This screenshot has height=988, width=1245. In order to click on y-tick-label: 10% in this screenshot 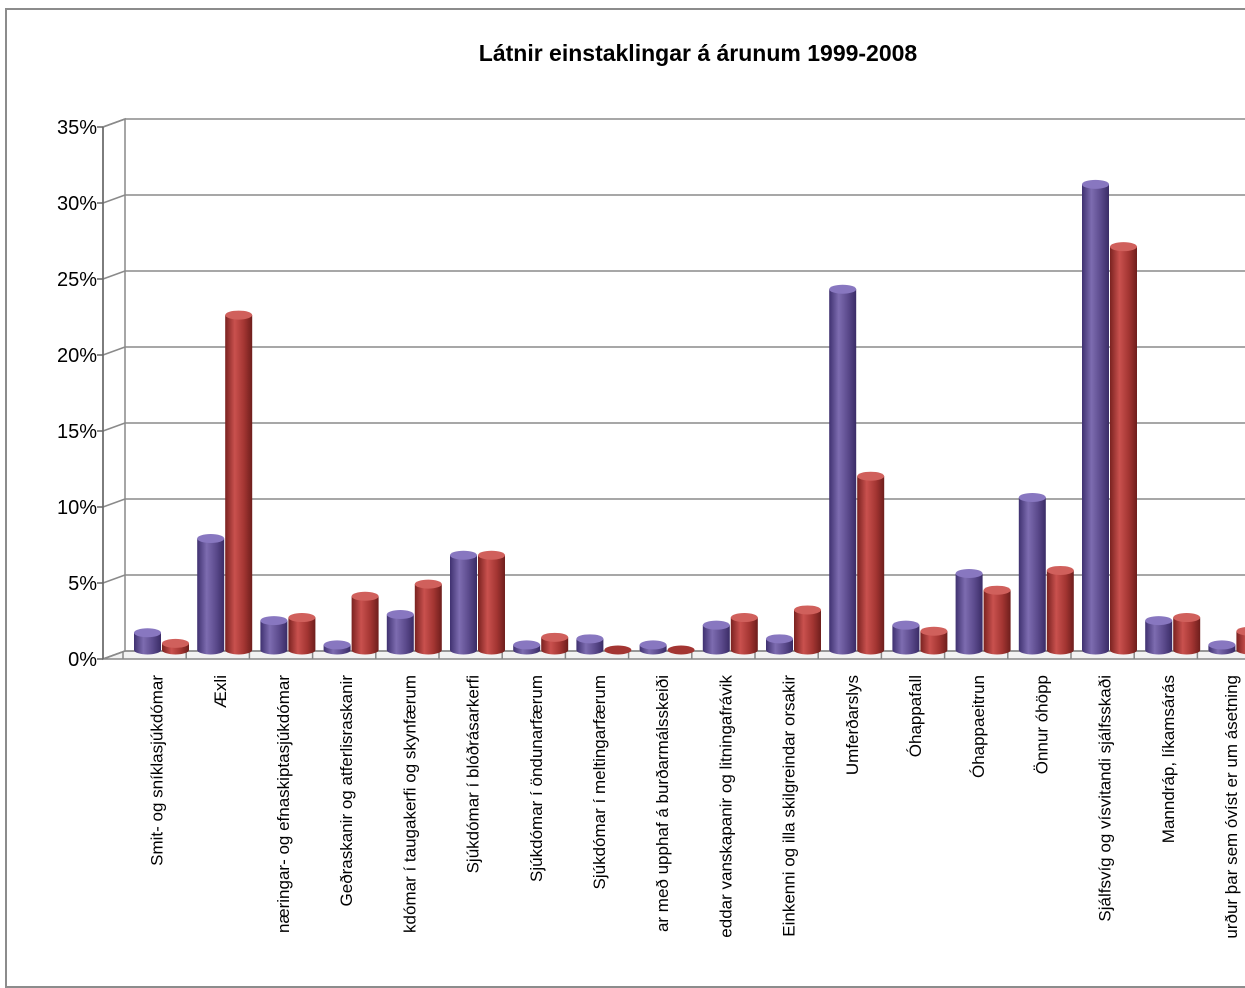, I will do `click(77, 508)`.